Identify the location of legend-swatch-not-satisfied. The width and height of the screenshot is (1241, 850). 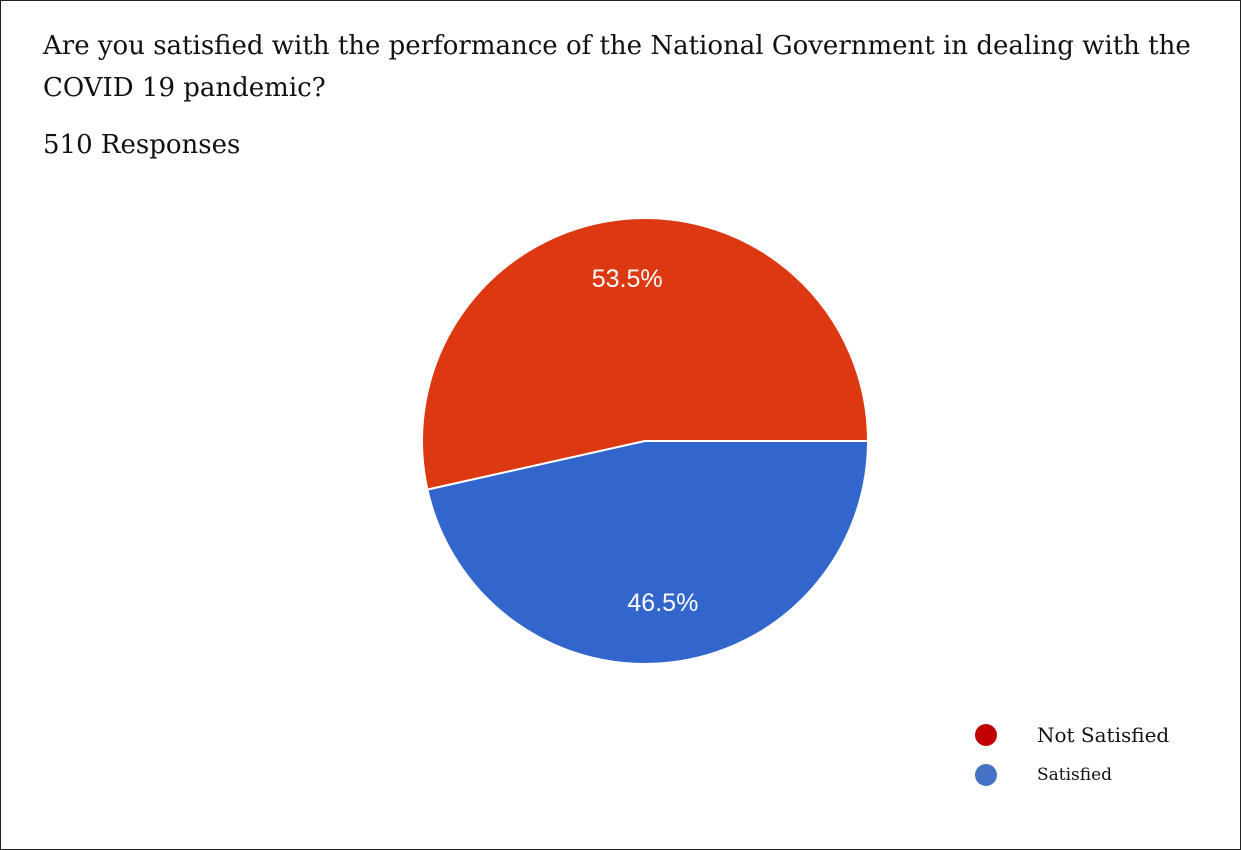
(986, 735).